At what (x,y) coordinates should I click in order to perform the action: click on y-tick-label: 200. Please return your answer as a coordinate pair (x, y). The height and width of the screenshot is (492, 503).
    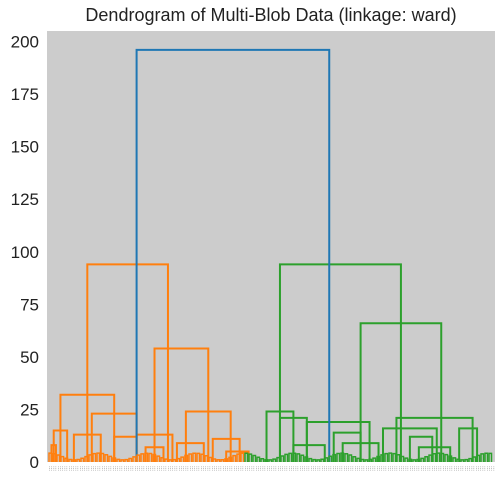
    Looking at the image, I should click on (25, 42).